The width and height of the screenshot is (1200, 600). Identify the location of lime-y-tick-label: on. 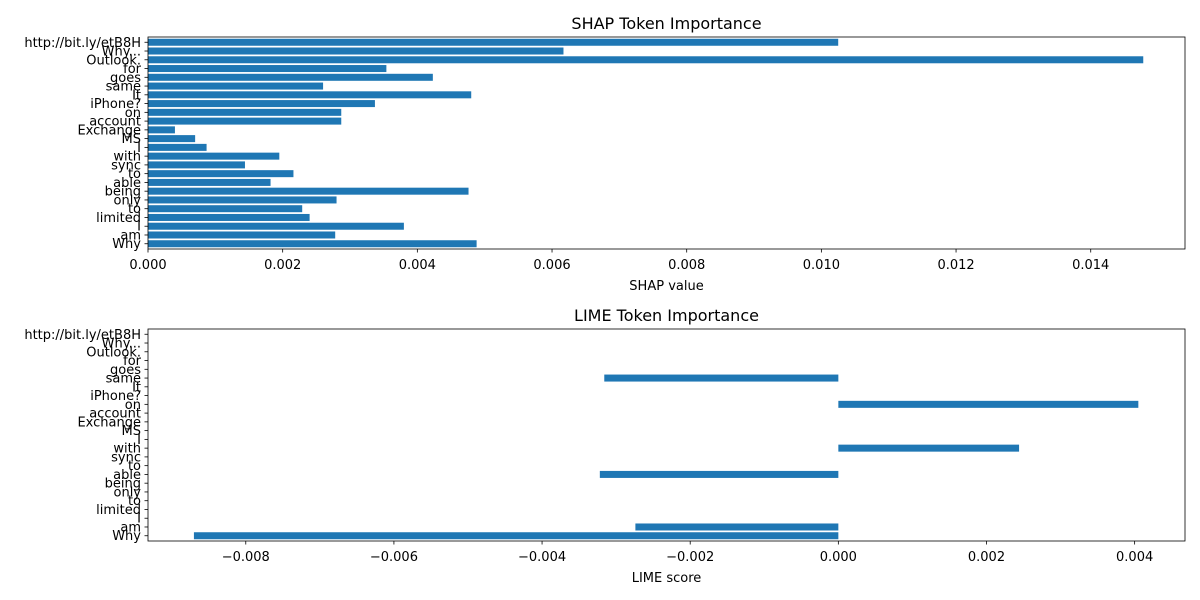
(133, 405).